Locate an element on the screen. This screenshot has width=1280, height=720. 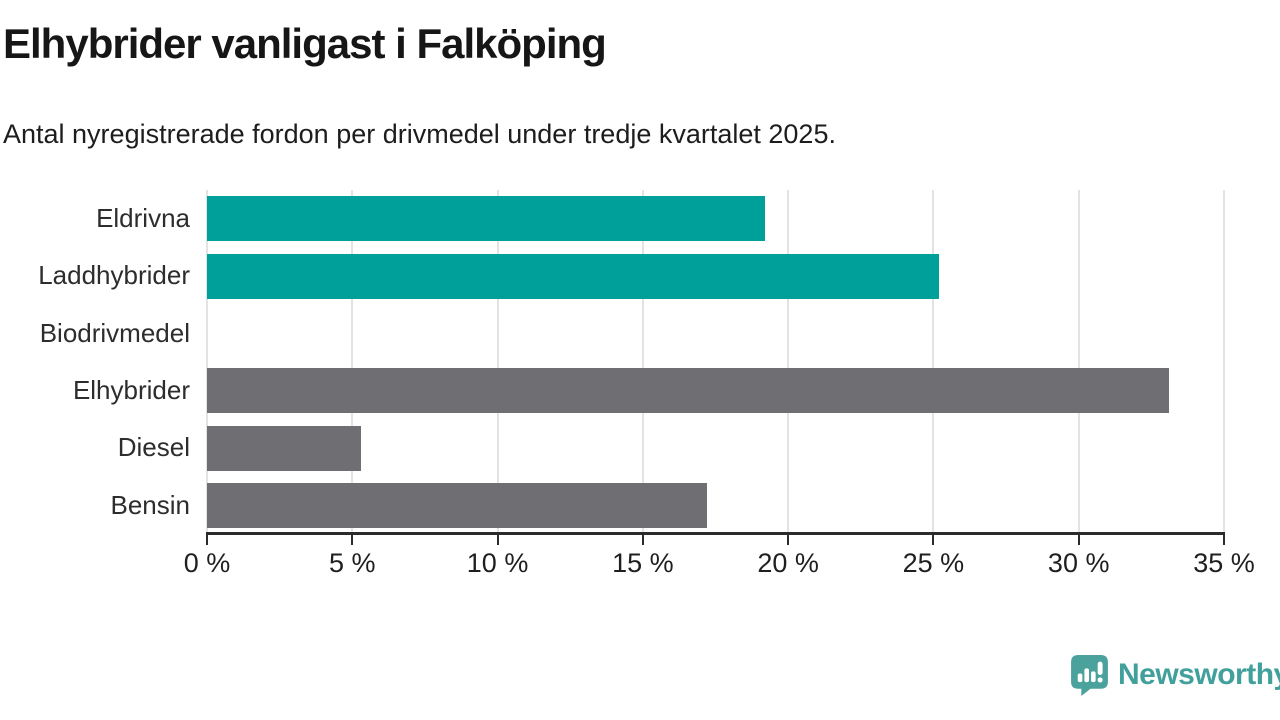
x-tick-label: 15 % is located at coordinates (643, 563).